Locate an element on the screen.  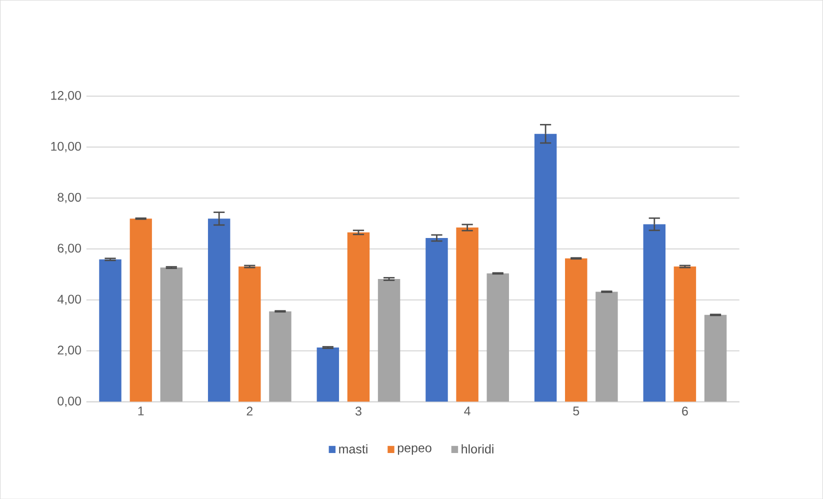
legend-label: masti is located at coordinates (353, 449).